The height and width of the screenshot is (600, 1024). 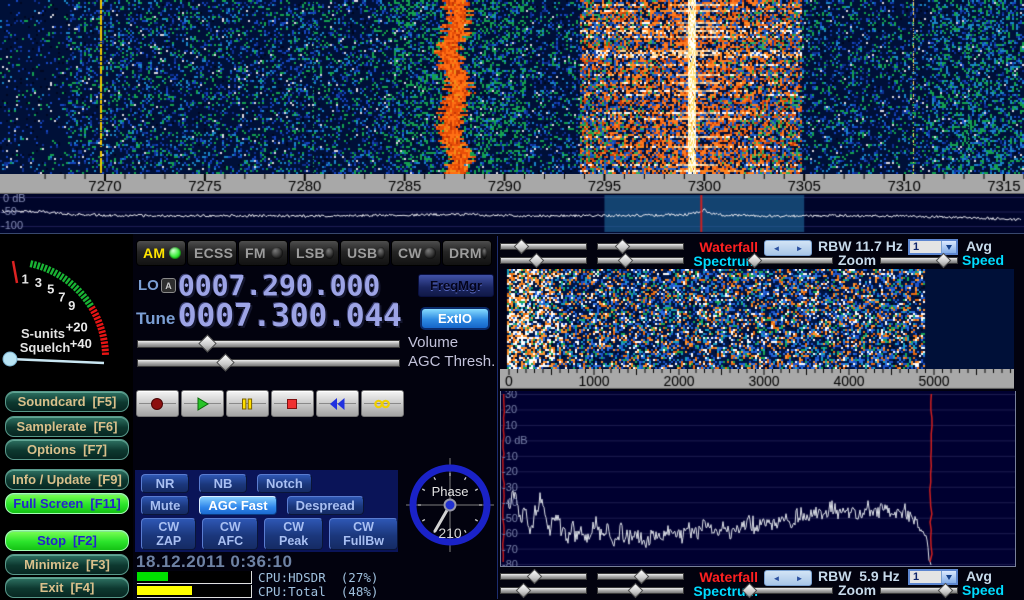 What do you see at coordinates (284, 483) in the screenshot?
I see `notch-button: Notch` at bounding box center [284, 483].